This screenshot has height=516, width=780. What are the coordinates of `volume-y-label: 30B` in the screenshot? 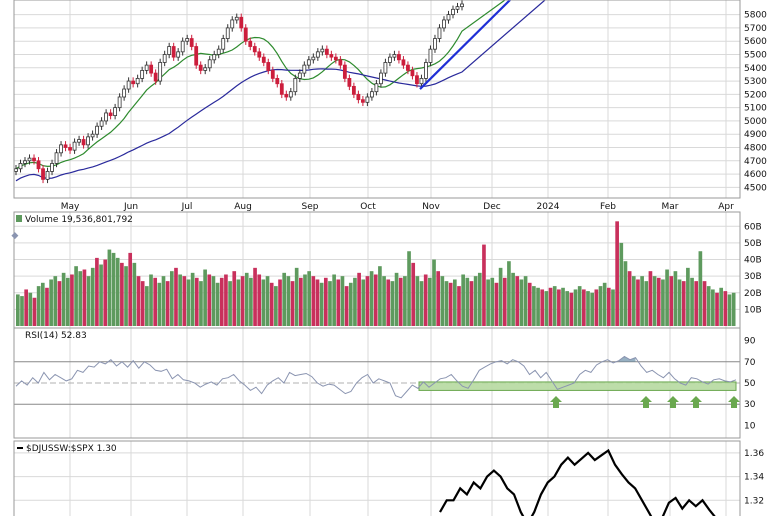 It's located at (753, 277).